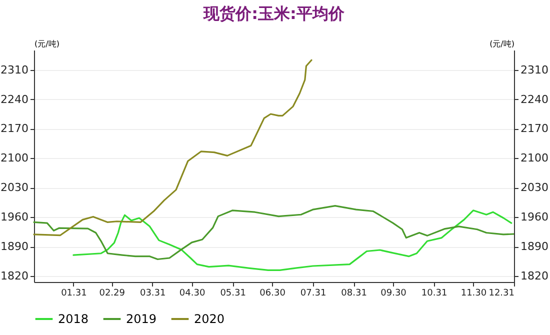  What do you see at coordinates (534, 99) in the screenshot?
I see `y2-tick-label: 2240` at bounding box center [534, 99].